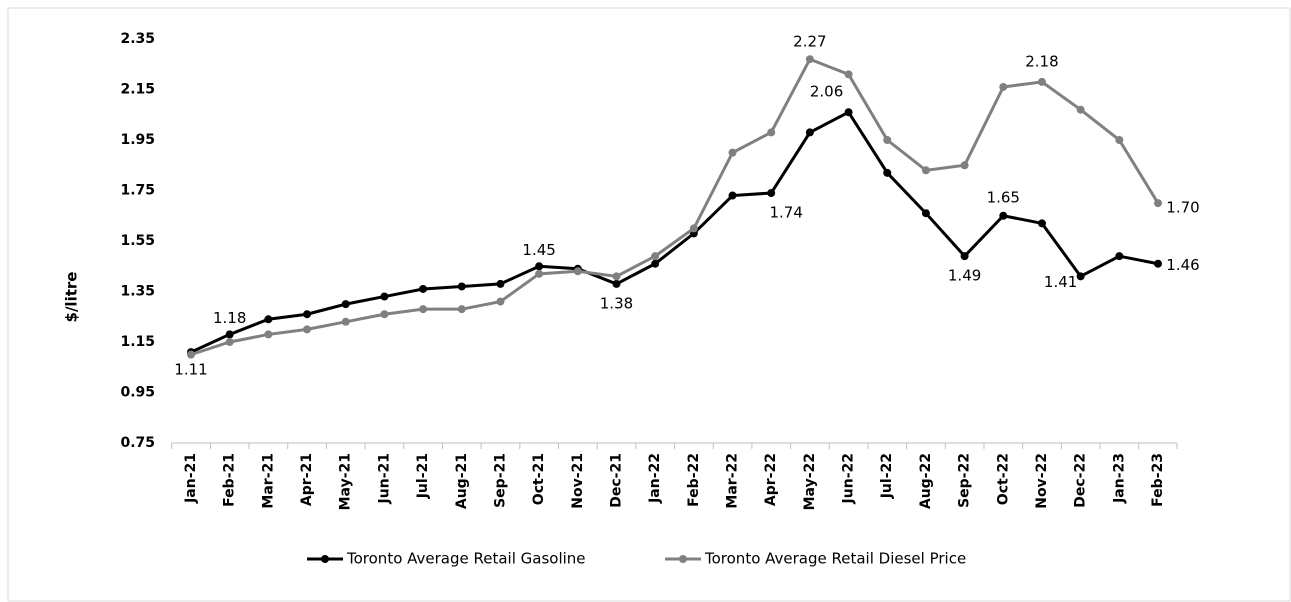  Describe the element at coordinates (578, 481) in the screenshot. I see `x-tick-label: Nov-21` at that location.